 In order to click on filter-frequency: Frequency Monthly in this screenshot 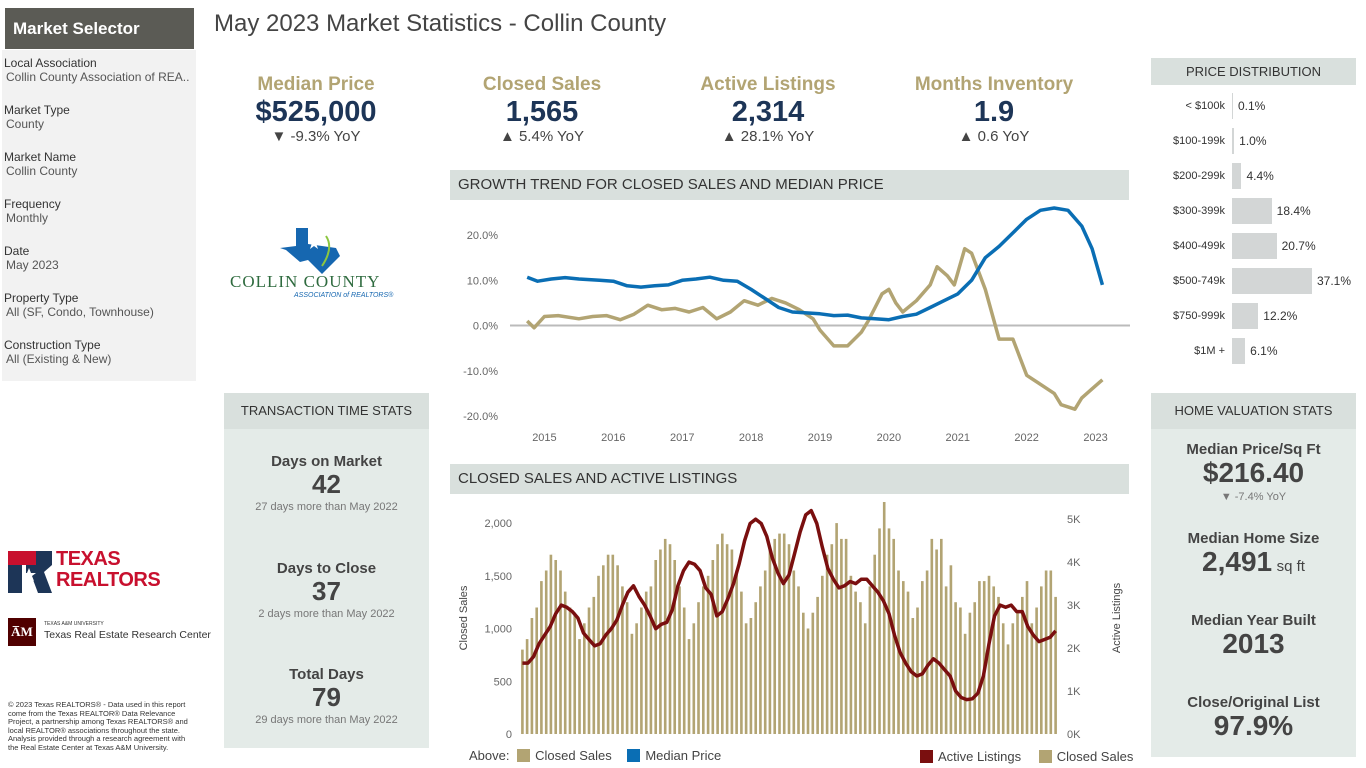, I will do `click(100, 211)`.